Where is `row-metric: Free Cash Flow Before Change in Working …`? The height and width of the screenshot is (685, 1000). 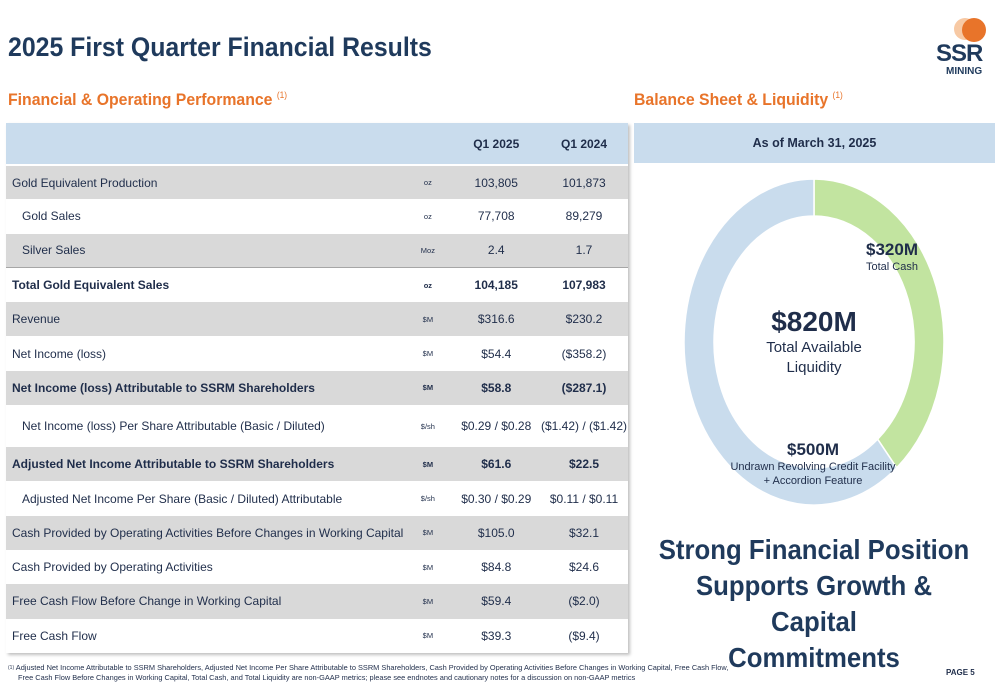 row-metric: Free Cash Flow Before Change in Working … is located at coordinates (205, 601).